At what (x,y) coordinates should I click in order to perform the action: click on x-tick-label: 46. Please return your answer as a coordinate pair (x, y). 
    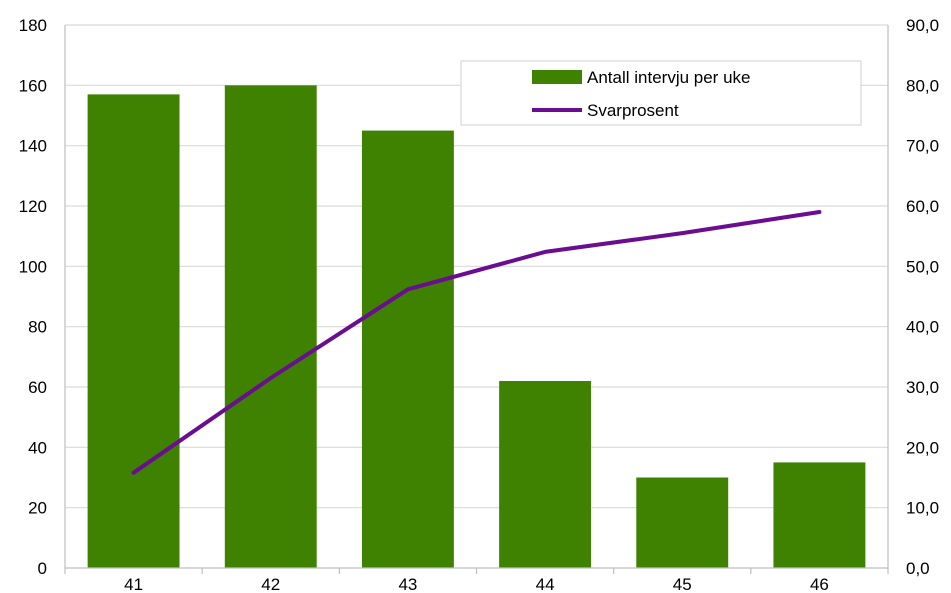
    Looking at the image, I should click on (819, 584).